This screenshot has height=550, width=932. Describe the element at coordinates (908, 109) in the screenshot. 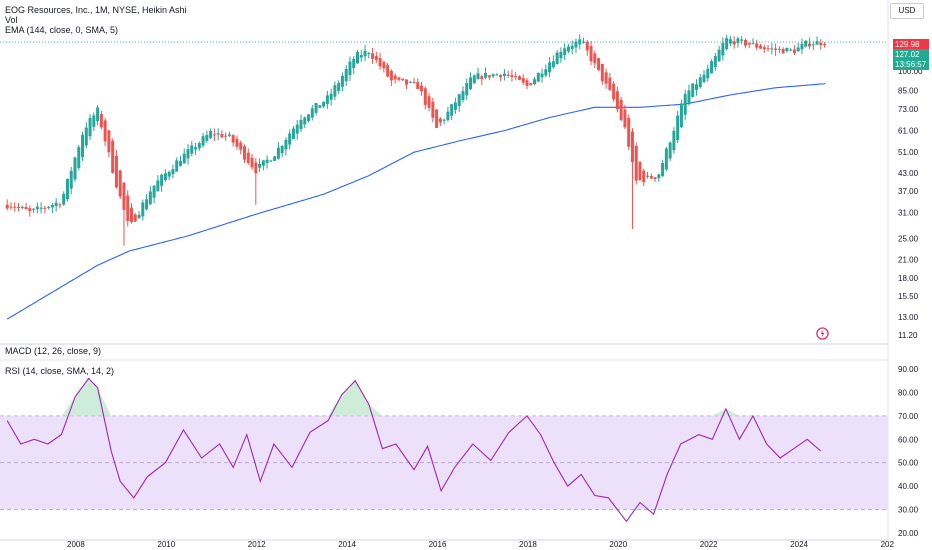

I see `price-axis-tick: 73.00` at that location.